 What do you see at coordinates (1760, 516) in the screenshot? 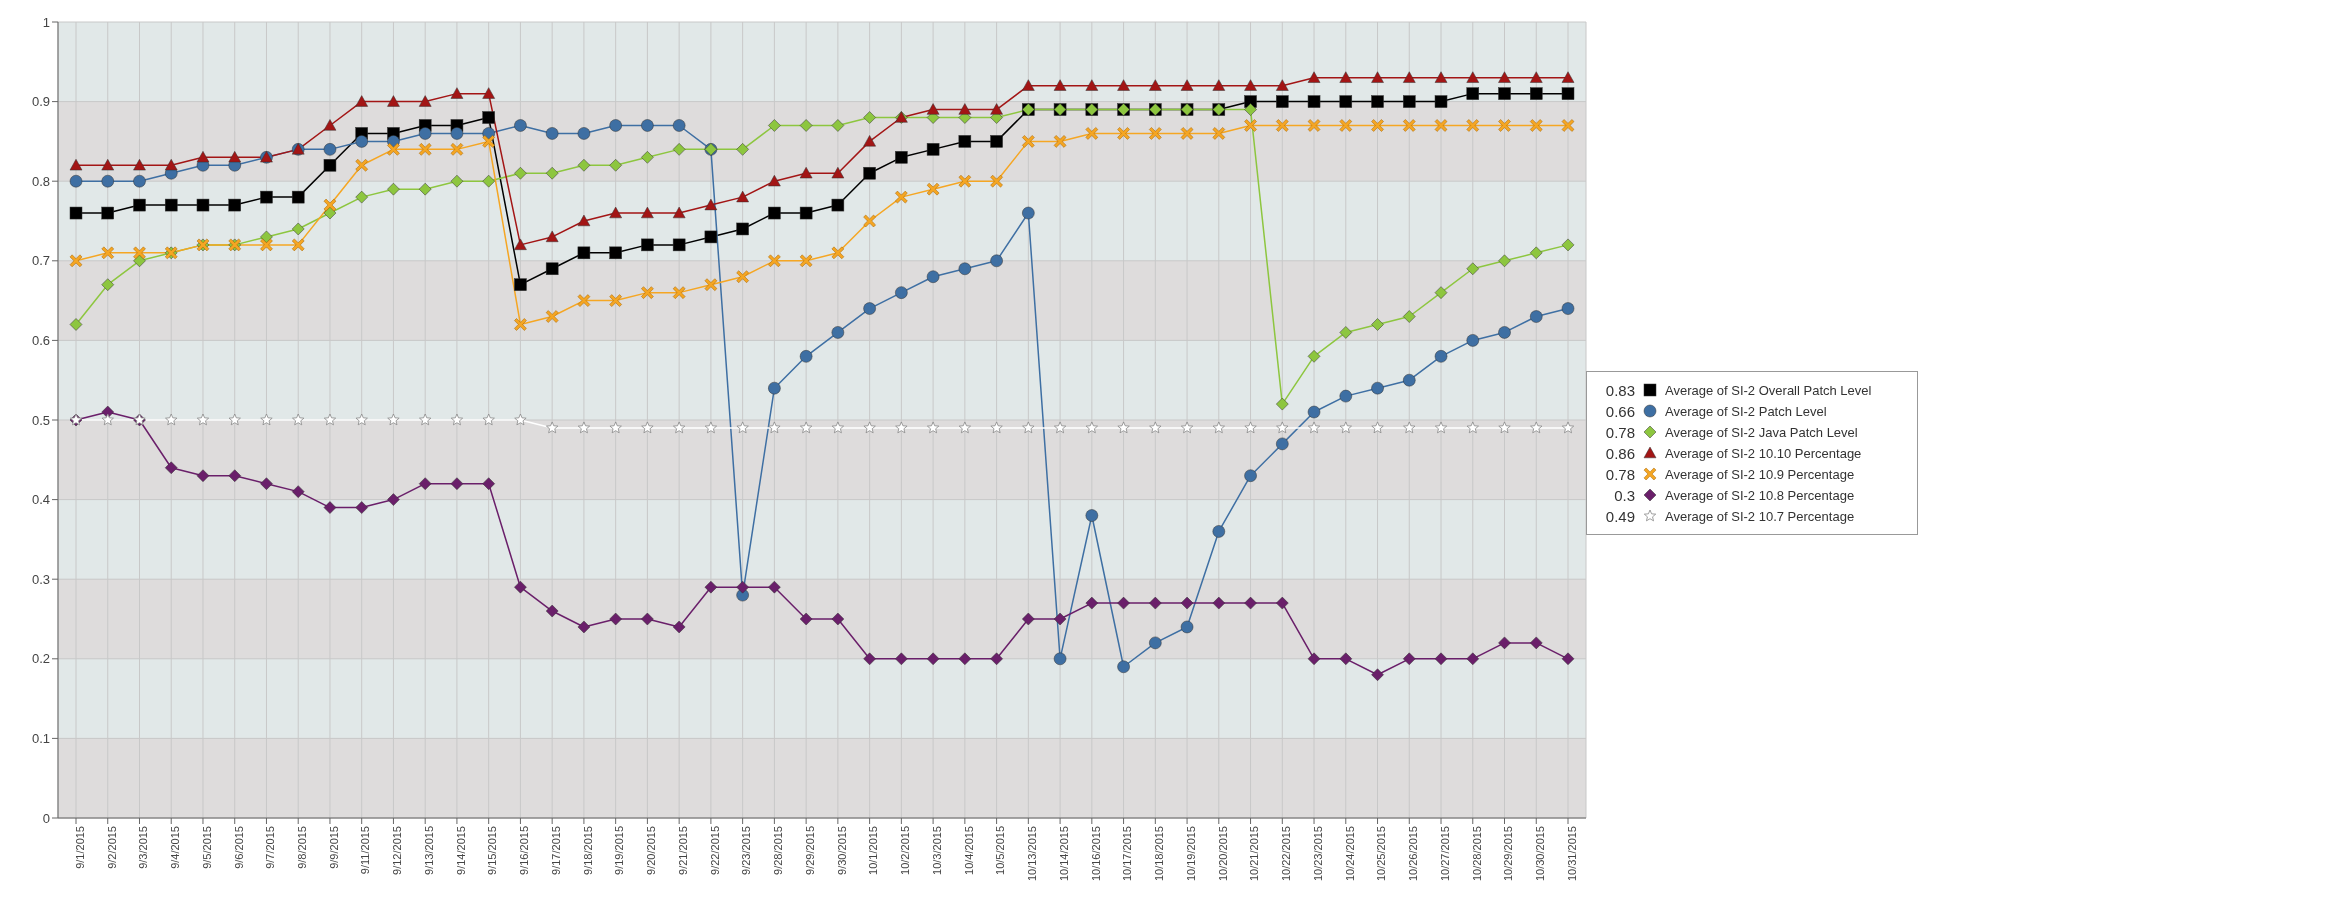
I see `legend-label: Average of SI-2 10.7 Percentage` at bounding box center [1760, 516].